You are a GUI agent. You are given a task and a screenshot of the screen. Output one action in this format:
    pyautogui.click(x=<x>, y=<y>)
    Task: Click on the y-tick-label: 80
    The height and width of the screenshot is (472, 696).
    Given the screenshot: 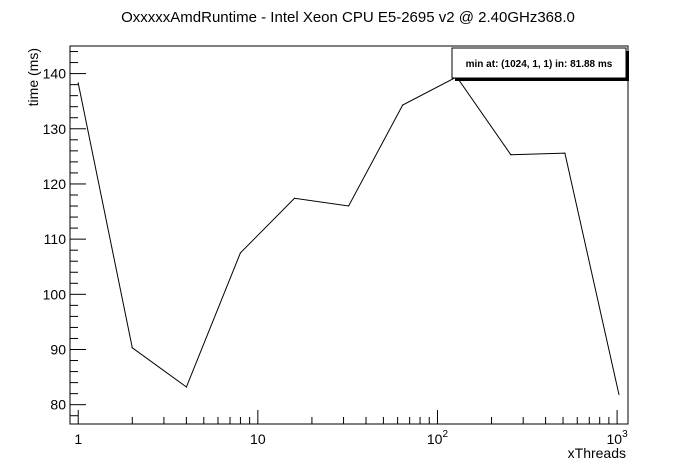 What is the action you would take?
    pyautogui.click(x=58, y=405)
    